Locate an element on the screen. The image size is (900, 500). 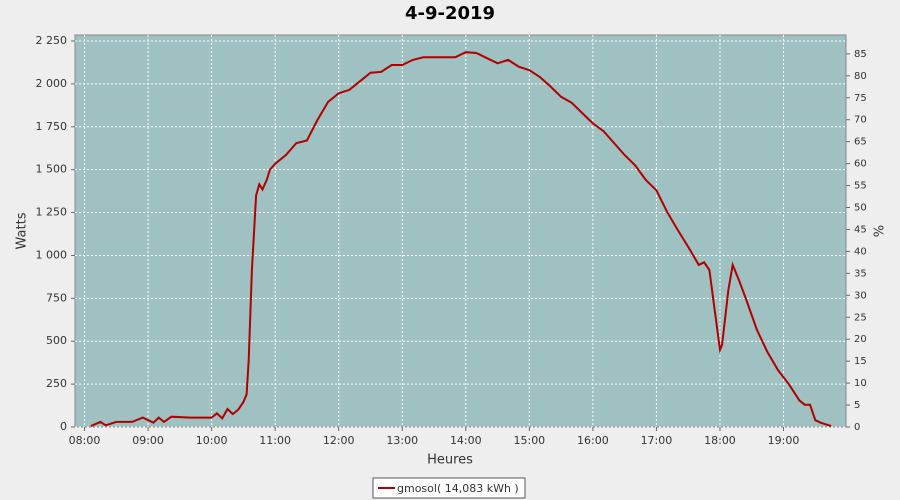
legend-box is located at coordinates (449, 488).